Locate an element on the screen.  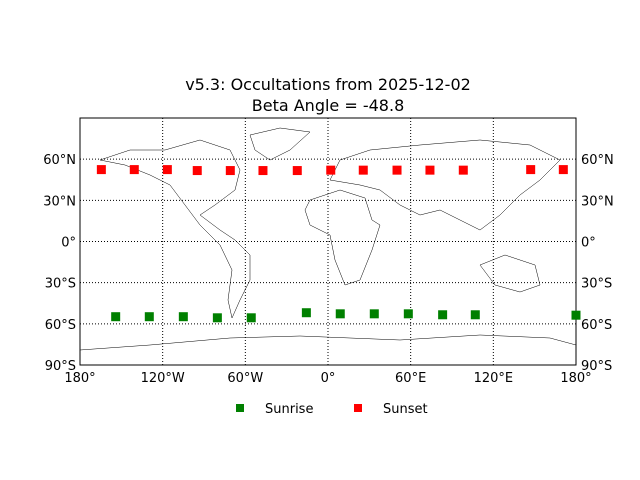
chart-subtitle: Beta Angle = -48.8 is located at coordinates (328, 105).